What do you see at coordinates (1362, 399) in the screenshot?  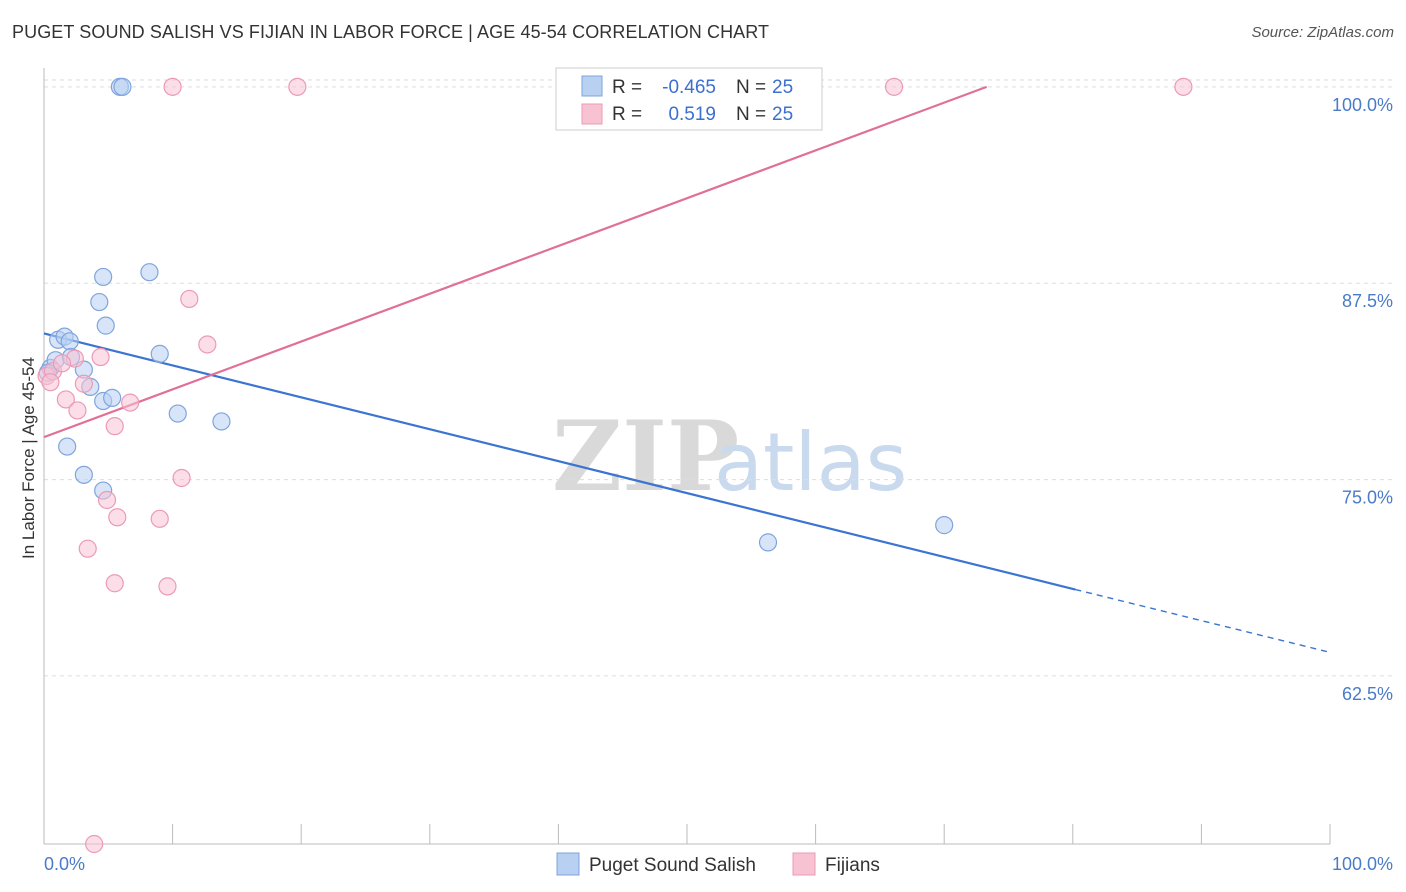 I see `y-tick-labels: 62.5% 75.0% 87.5% 100.0%` at bounding box center [1362, 399].